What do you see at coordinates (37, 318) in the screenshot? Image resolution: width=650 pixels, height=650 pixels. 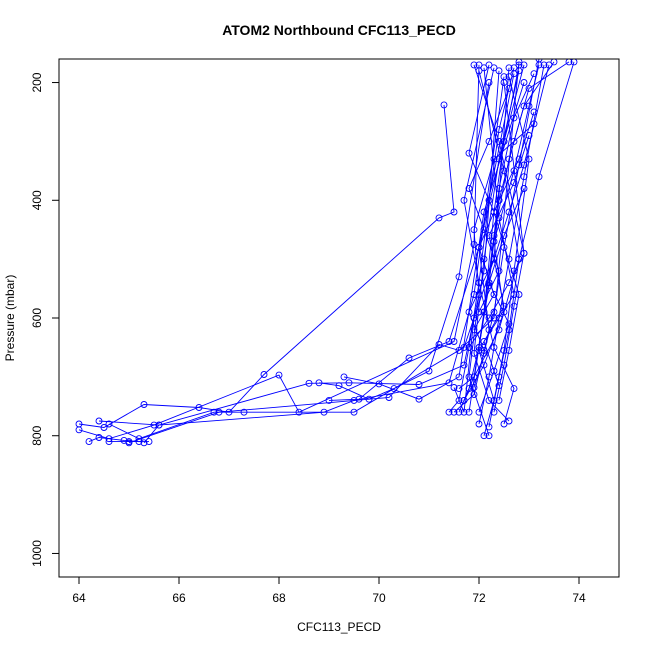 I see `y-tick-label: 600` at bounding box center [37, 318].